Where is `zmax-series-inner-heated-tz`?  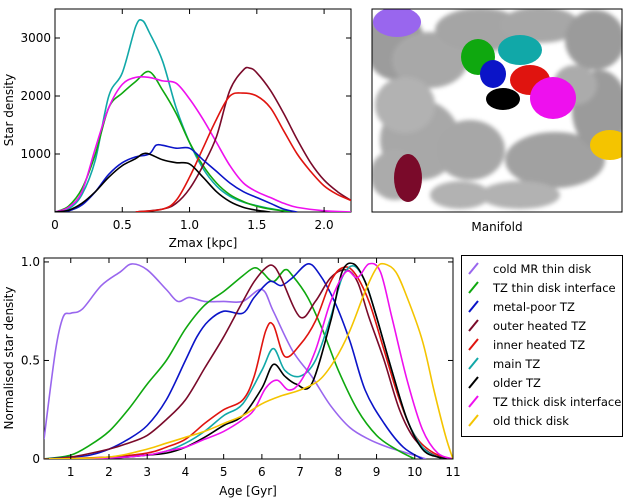
zmax-series-inner-heated-tz is located at coordinates (243, 152).